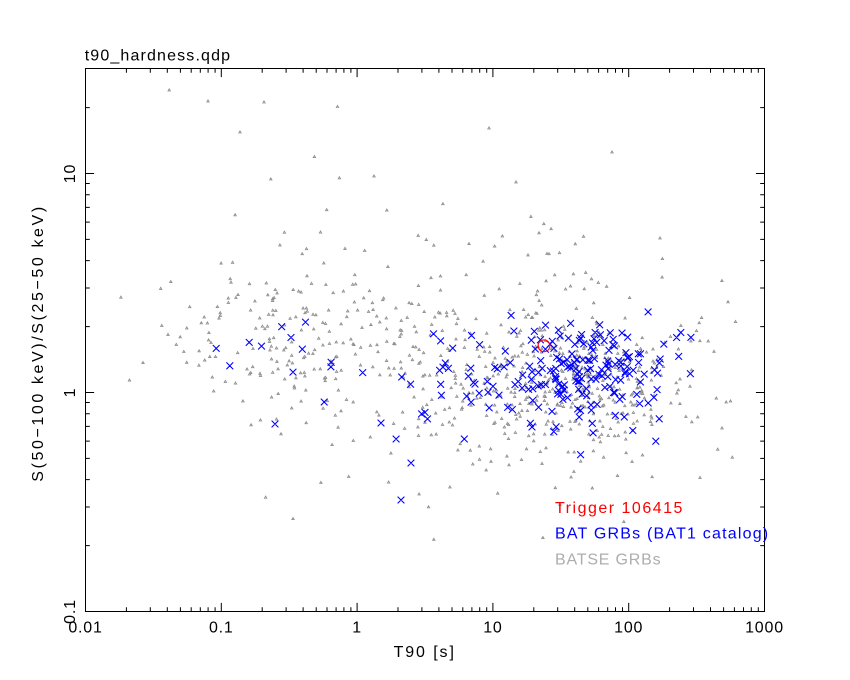  Describe the element at coordinates (619, 508) in the screenshot. I see `svg-text: Trigger 106415` at that location.